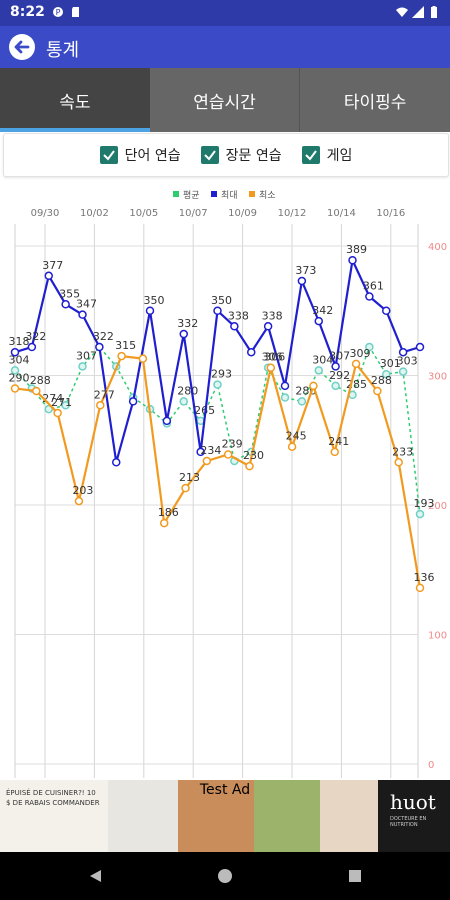 The width and height of the screenshot is (450, 900). What do you see at coordinates (434, 12) in the screenshot?
I see `battery-icon` at bounding box center [434, 12].